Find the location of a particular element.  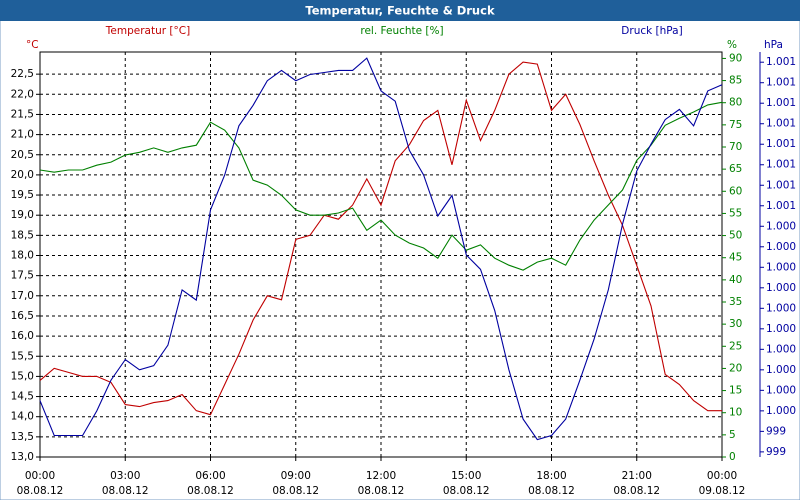

y2-tick-label: 80 is located at coordinates (735, 103).